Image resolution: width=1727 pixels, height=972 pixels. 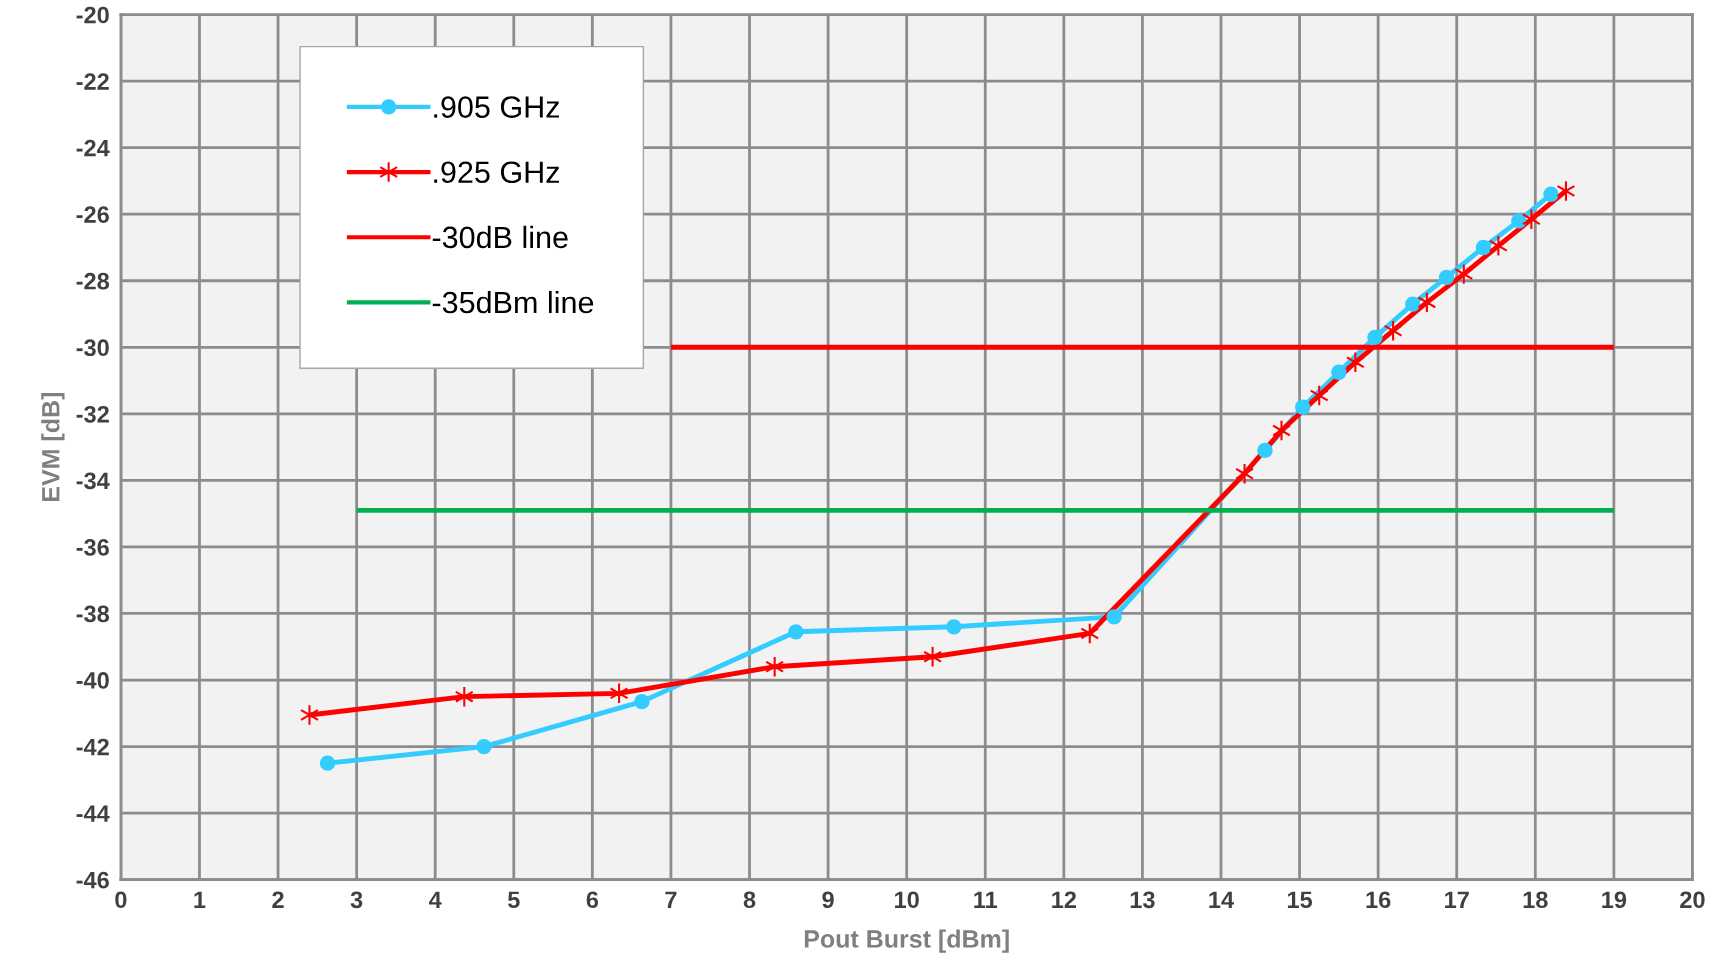 What do you see at coordinates (906, 941) in the screenshot?
I see `x-axis-title: Pout Burst [dBm]` at bounding box center [906, 941].